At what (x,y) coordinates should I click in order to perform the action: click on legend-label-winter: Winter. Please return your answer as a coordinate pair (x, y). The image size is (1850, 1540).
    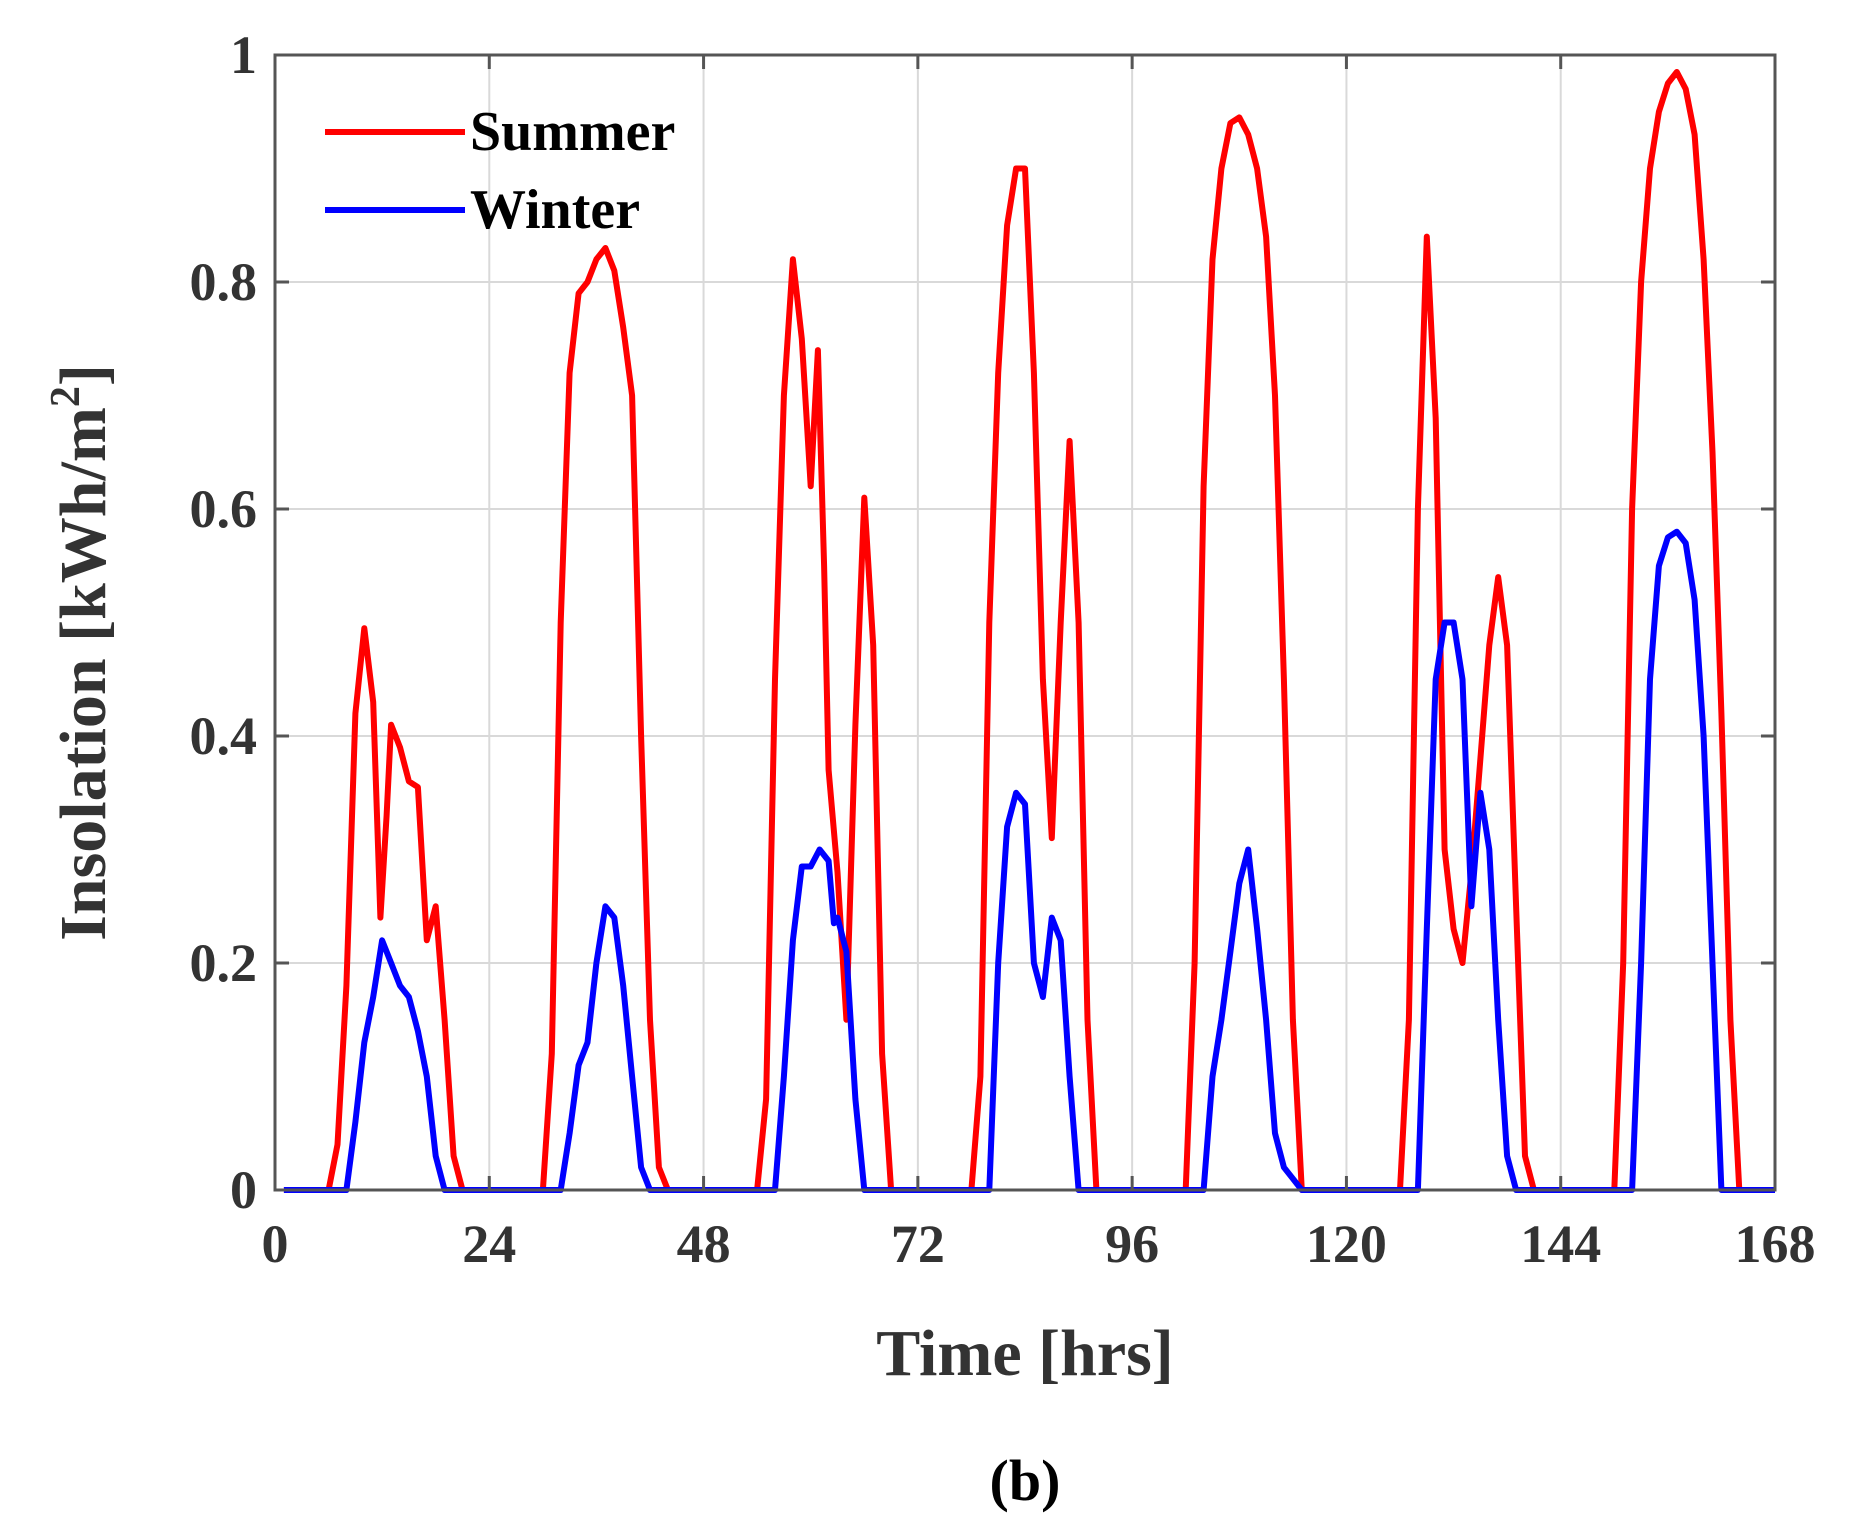
    Looking at the image, I should click on (555, 210).